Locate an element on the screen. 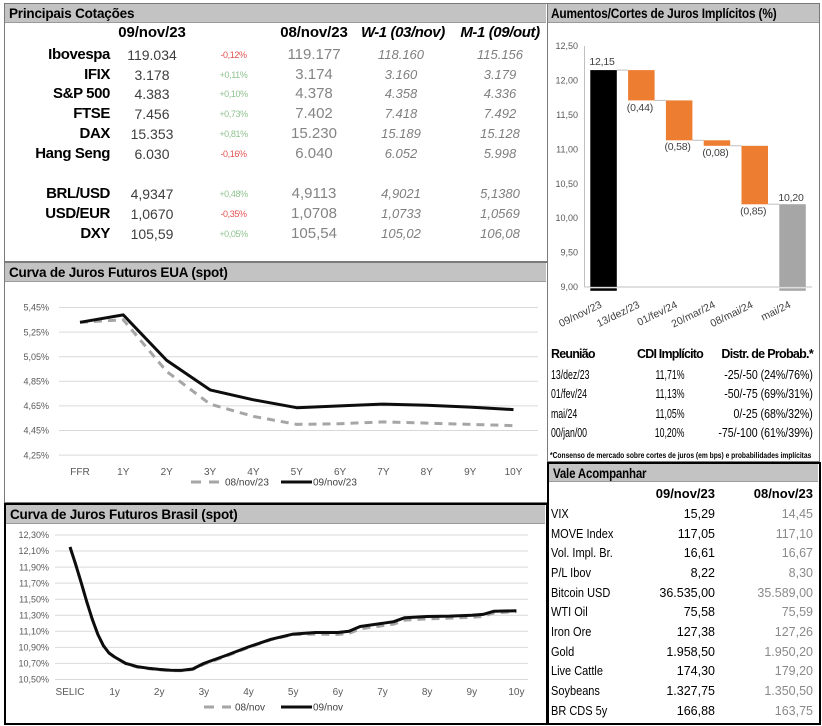 The height and width of the screenshot is (726, 822). svg-text: 7y is located at coordinates (382, 692).